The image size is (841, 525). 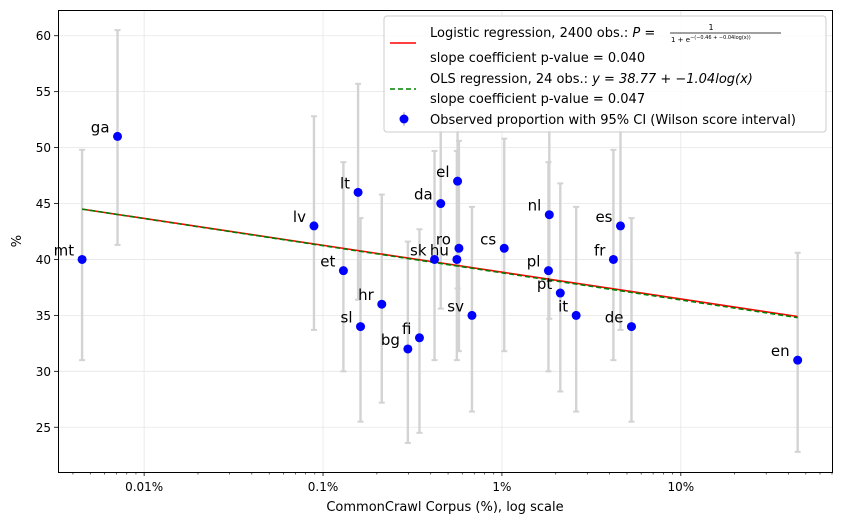 What do you see at coordinates (452, 483) in the screenshot?
I see `x-axis-ticks: 0.01% 0.1% 1% 10%` at bounding box center [452, 483].